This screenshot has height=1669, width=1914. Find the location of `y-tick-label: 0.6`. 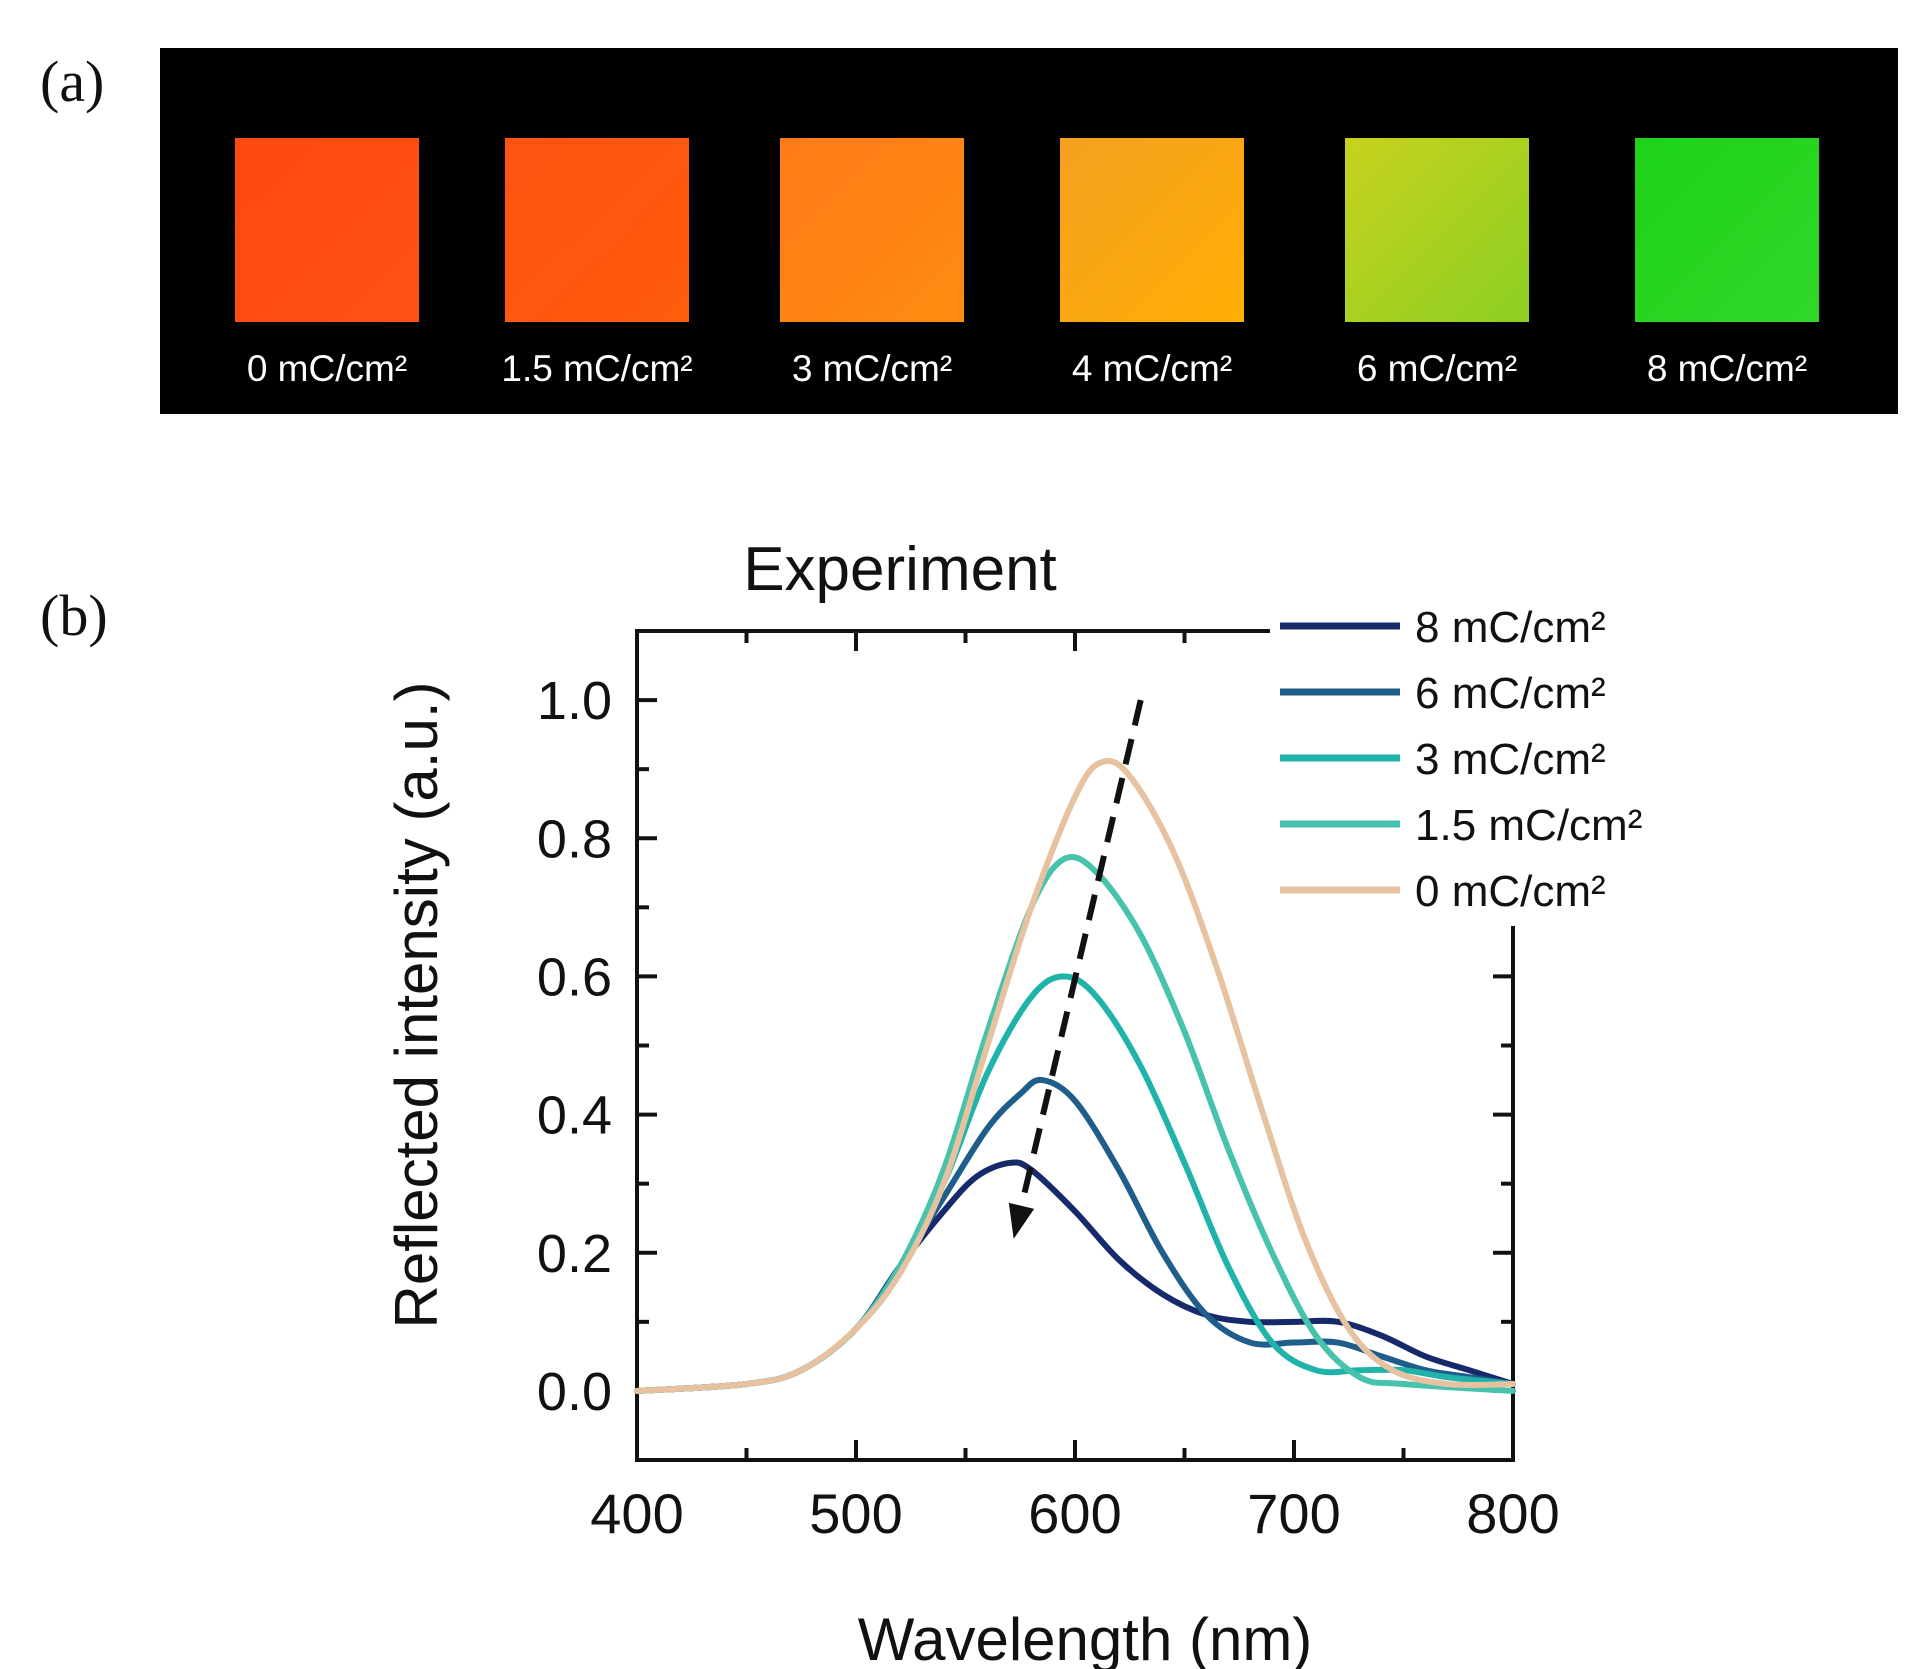

y-tick-label: 0.6 is located at coordinates (574, 977).